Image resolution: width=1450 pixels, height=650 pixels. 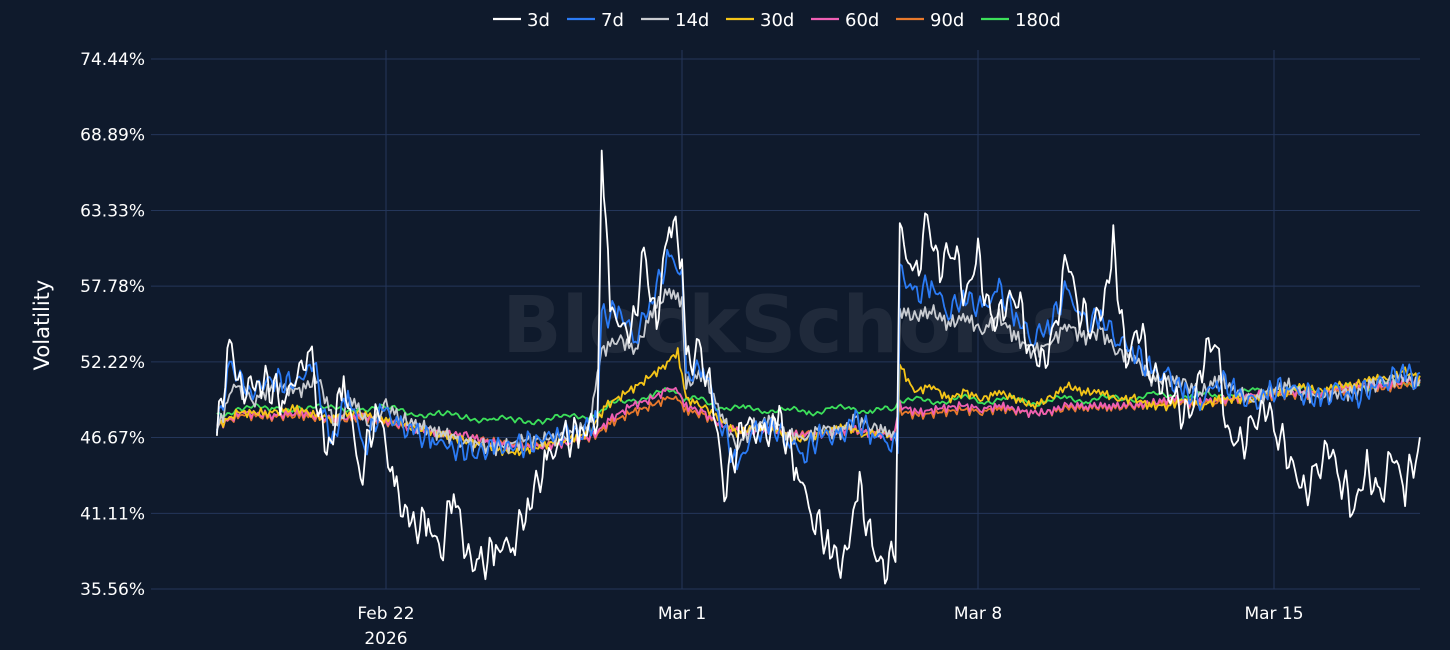 I want to click on x-tick-label: Mar 1, so click(x=682, y=614).